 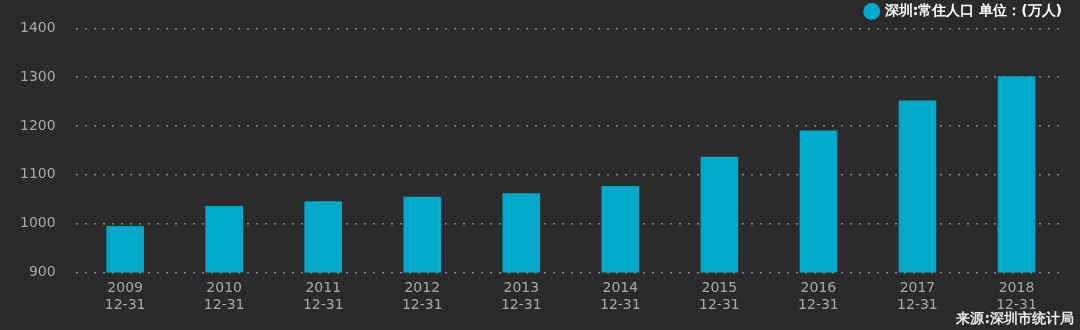 What do you see at coordinates (37, 173) in the screenshot?
I see `y-tick-label: 1100` at bounding box center [37, 173].